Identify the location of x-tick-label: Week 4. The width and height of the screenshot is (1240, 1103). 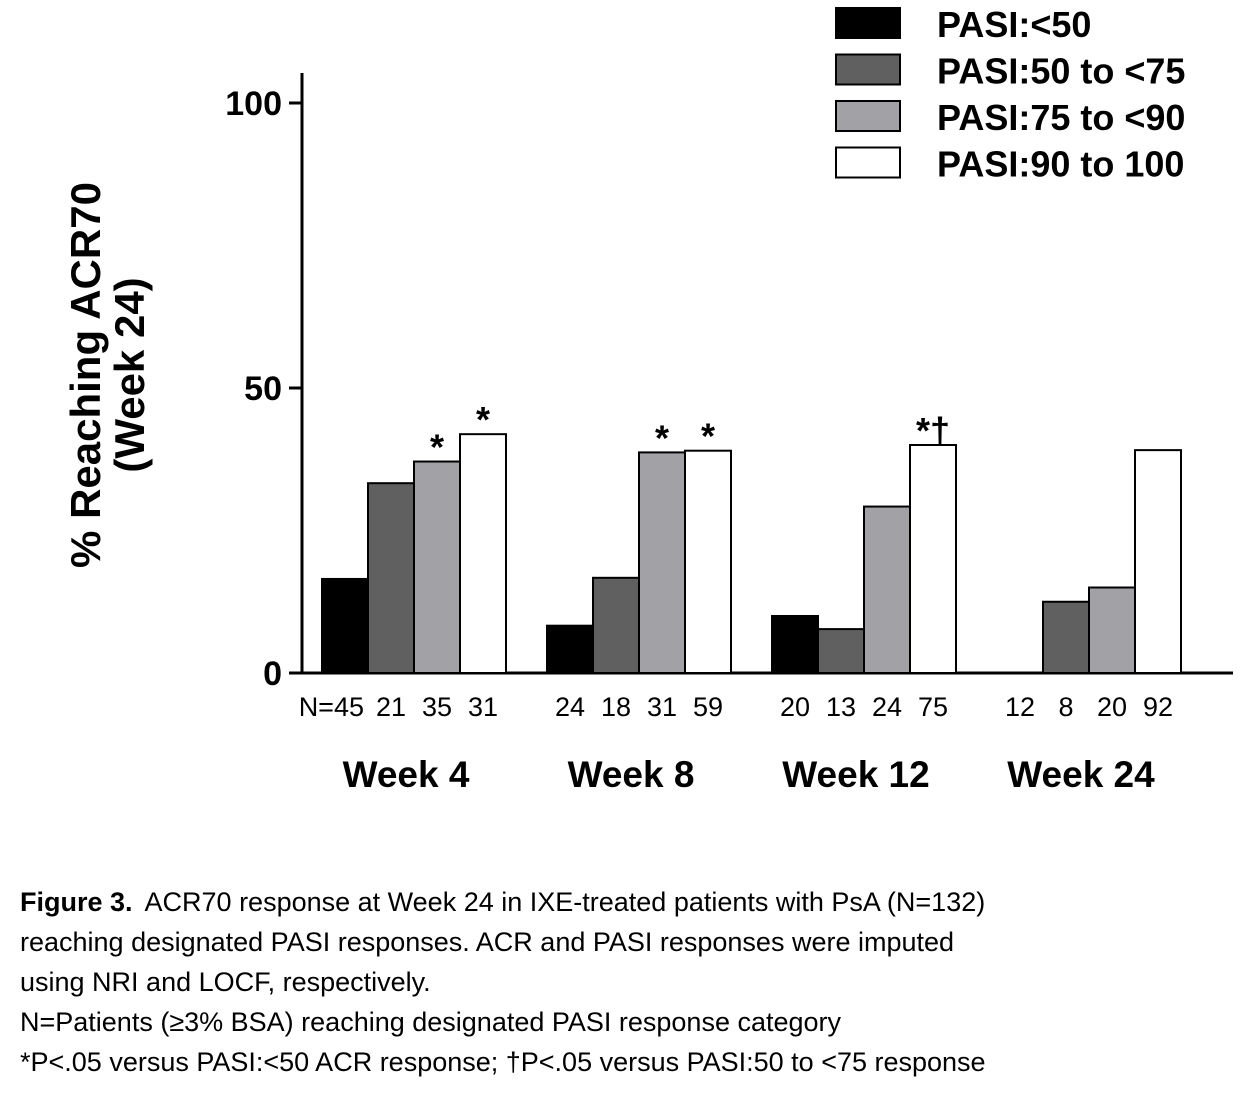
(406, 774).